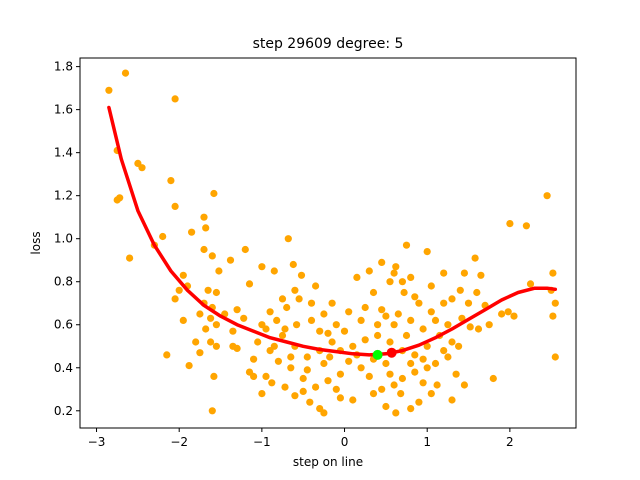  What do you see at coordinates (63, 368) in the screenshot?
I see `y-tick-label: 0.4` at bounding box center [63, 368].